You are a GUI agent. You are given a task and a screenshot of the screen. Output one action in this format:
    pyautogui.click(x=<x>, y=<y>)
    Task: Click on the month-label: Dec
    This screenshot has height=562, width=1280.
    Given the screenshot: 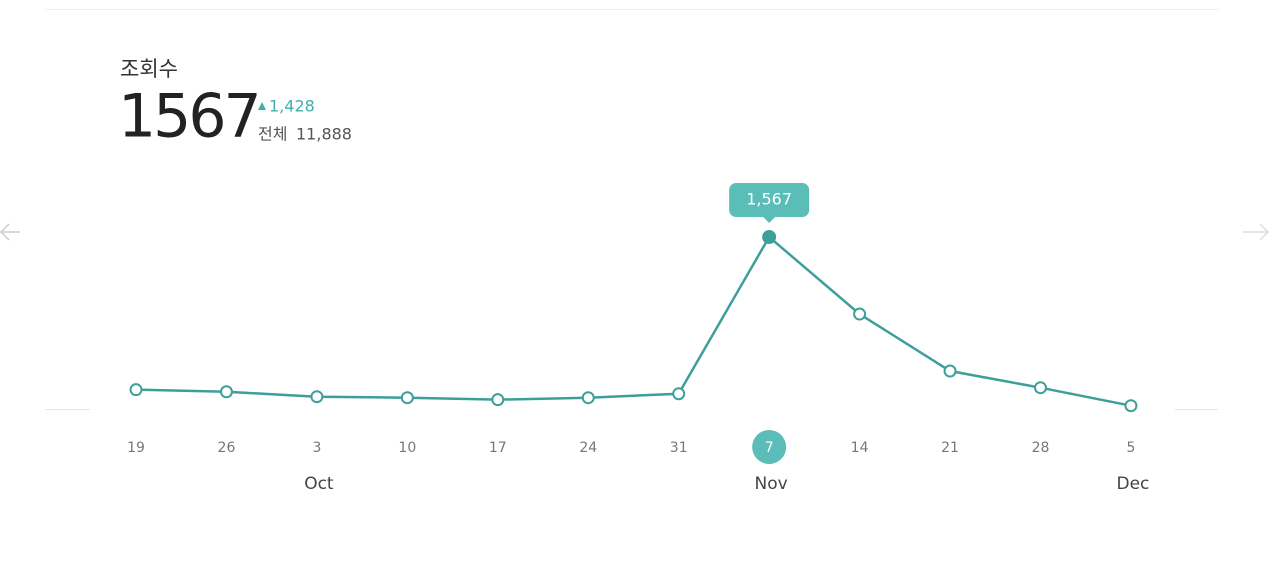 What is the action you would take?
    pyautogui.click(x=1132, y=484)
    